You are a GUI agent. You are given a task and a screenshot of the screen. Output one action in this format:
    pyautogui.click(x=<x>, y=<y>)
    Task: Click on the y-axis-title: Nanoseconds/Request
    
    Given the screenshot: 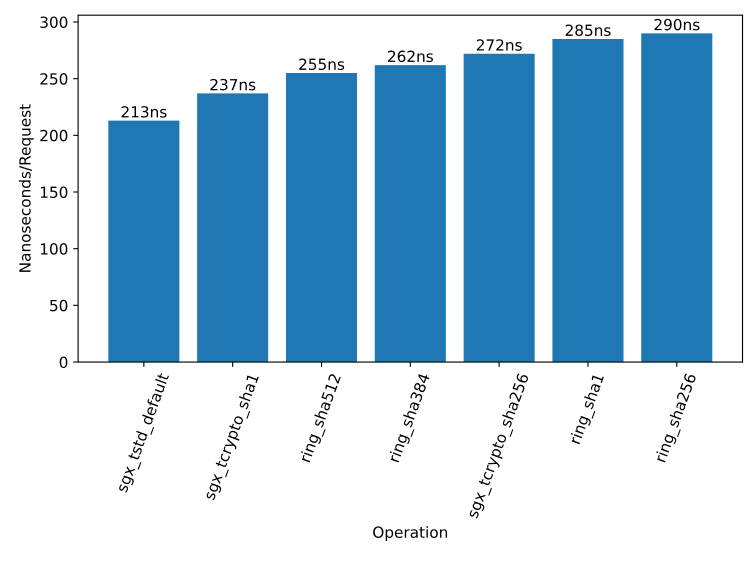 What is the action you would take?
    pyautogui.click(x=26, y=188)
    